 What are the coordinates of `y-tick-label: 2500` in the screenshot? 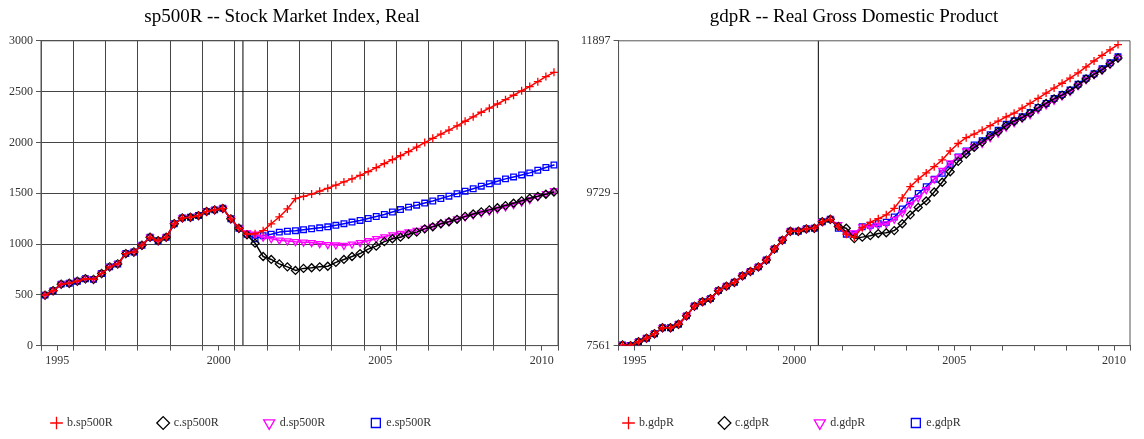 It's located at (21, 90).